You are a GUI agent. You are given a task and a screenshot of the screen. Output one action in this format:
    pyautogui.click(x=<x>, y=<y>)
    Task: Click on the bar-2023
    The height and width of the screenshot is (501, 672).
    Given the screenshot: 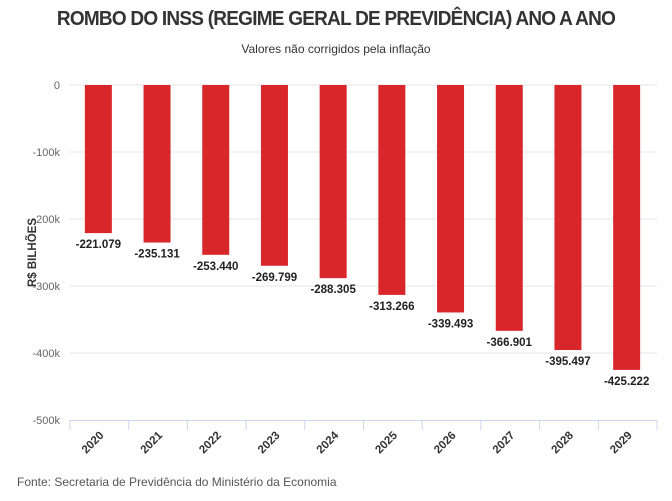 What is the action you would take?
    pyautogui.click(x=274, y=175)
    